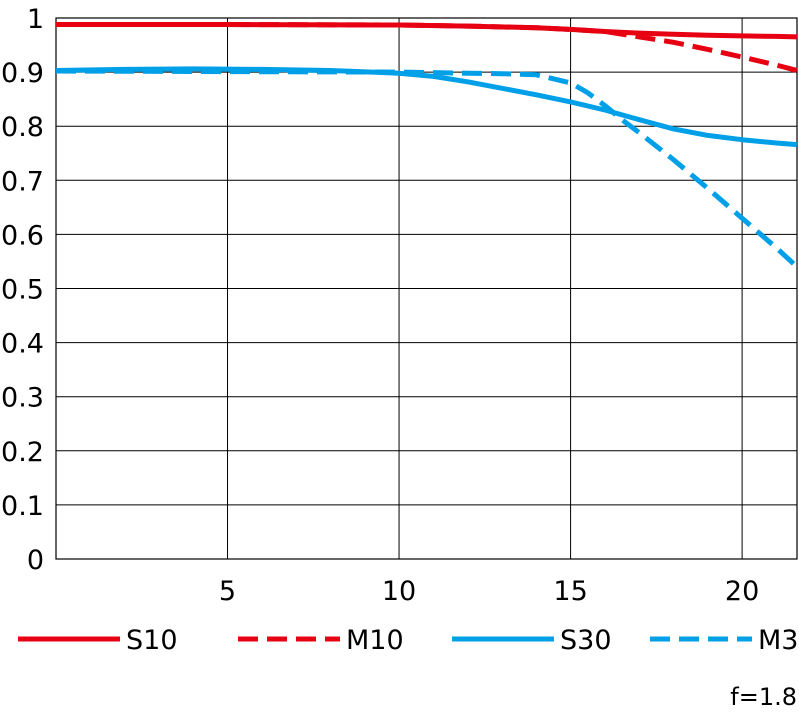  Describe the element at coordinates (152, 640) in the screenshot. I see `legend-label-s10: S10` at that location.